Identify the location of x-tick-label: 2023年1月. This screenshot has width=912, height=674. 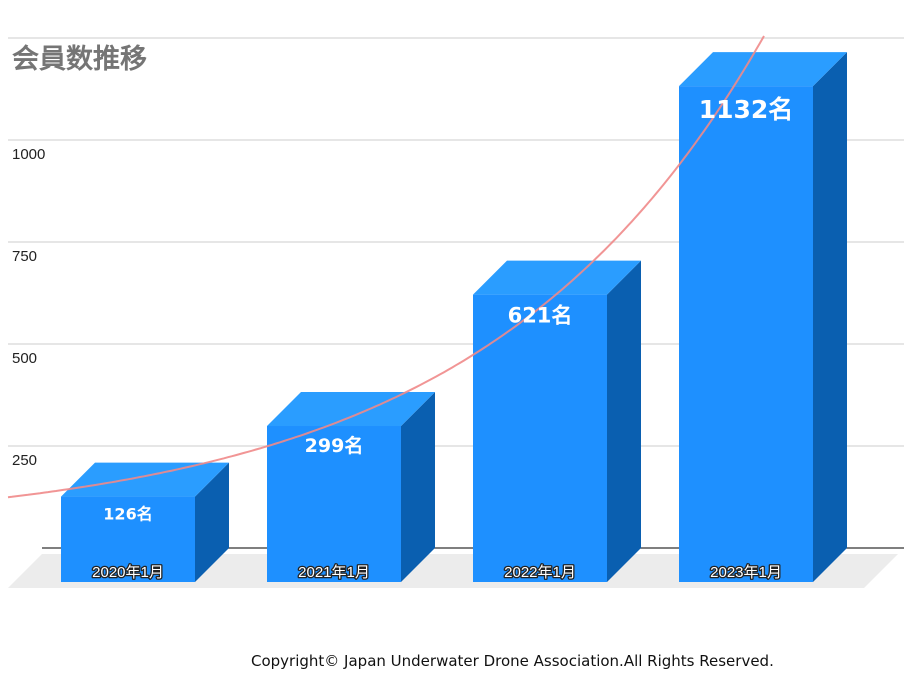
(746, 572).